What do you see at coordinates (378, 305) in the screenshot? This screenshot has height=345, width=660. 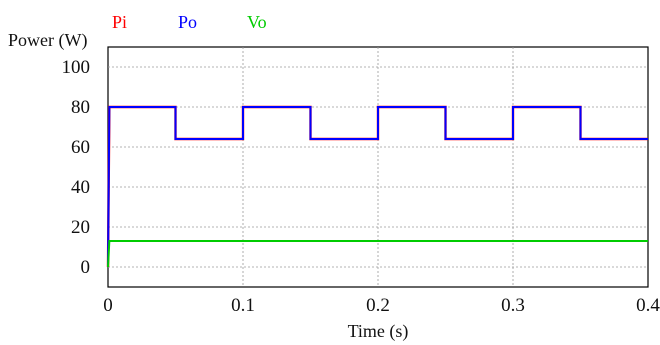 I see `x-tick-label: 0.2` at bounding box center [378, 305].